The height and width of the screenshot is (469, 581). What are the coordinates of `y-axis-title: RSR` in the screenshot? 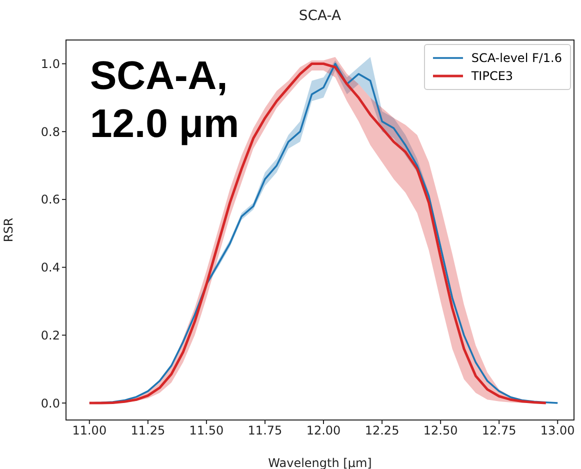 It's located at (8, 230).